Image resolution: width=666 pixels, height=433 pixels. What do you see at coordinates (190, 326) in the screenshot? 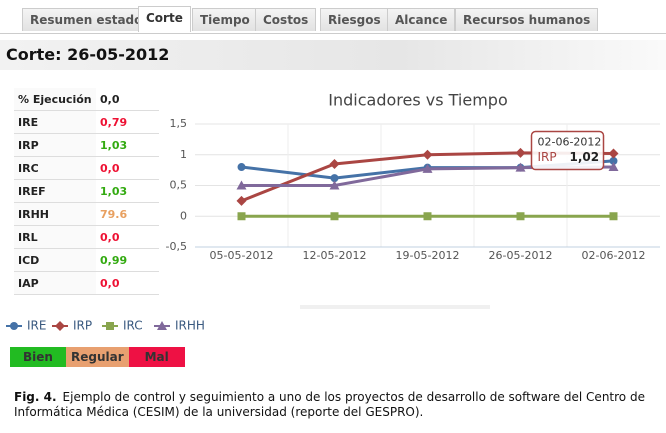
I see `legend-label: IRHH` at bounding box center [190, 326].